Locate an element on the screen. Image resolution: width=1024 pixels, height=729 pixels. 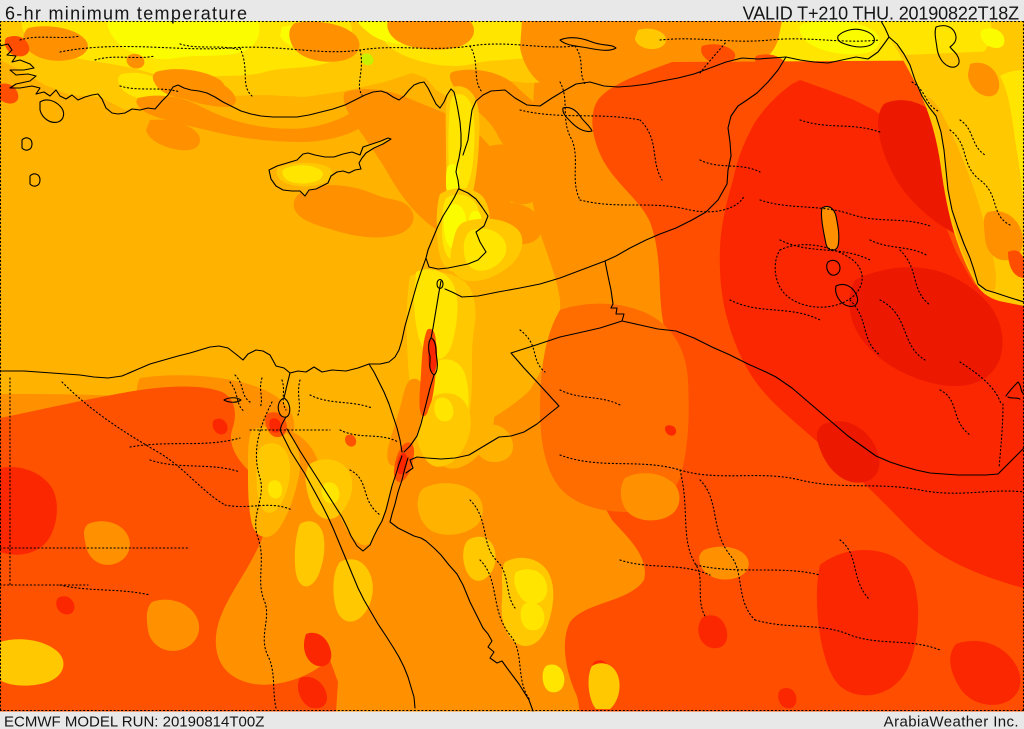
svg-text: 6-hr minimum temperature is located at coordinates (126, 14).